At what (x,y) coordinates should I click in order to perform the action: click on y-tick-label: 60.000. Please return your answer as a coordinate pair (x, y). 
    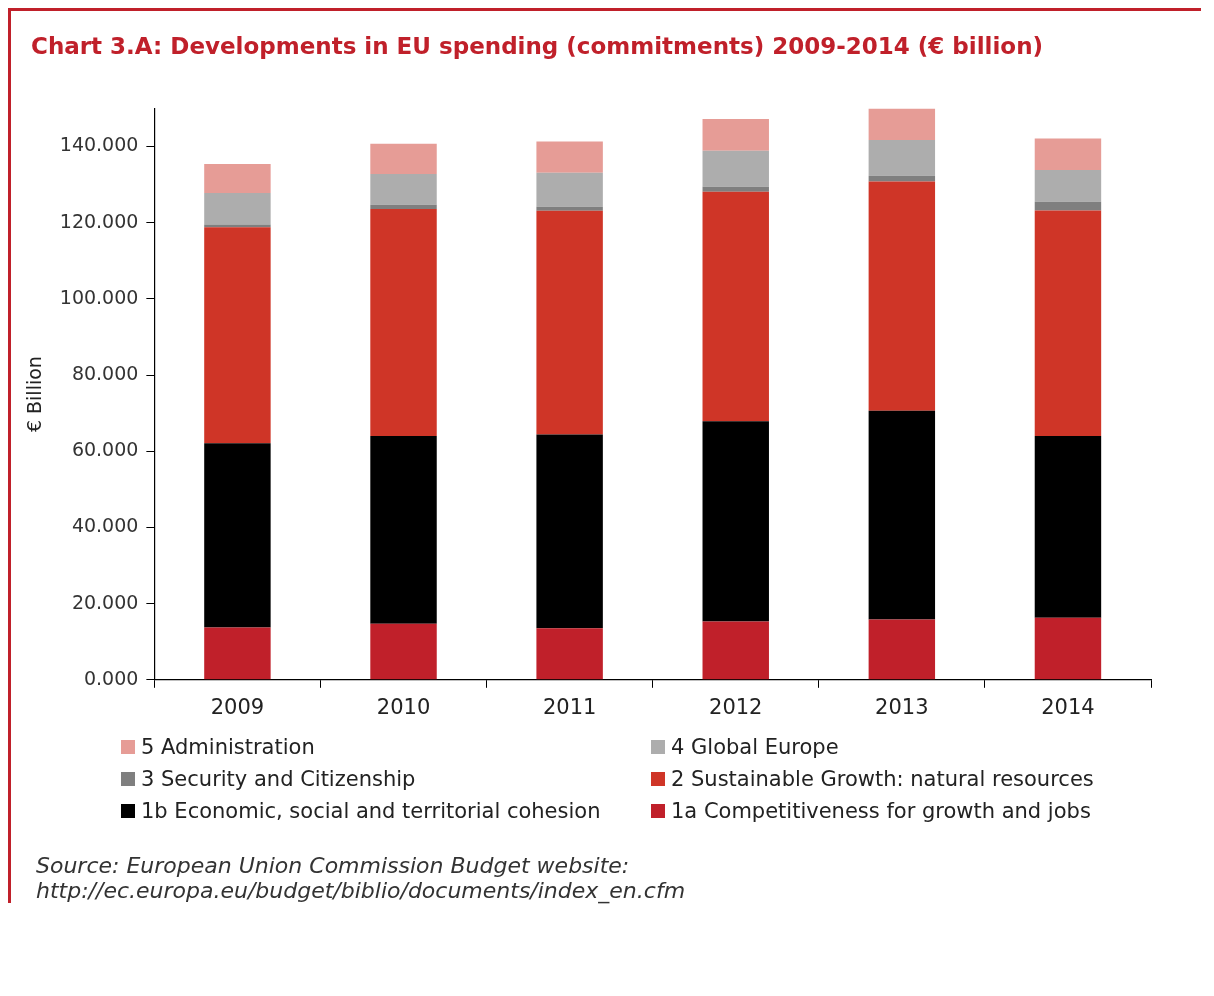
    Looking at the image, I should click on (105, 449).